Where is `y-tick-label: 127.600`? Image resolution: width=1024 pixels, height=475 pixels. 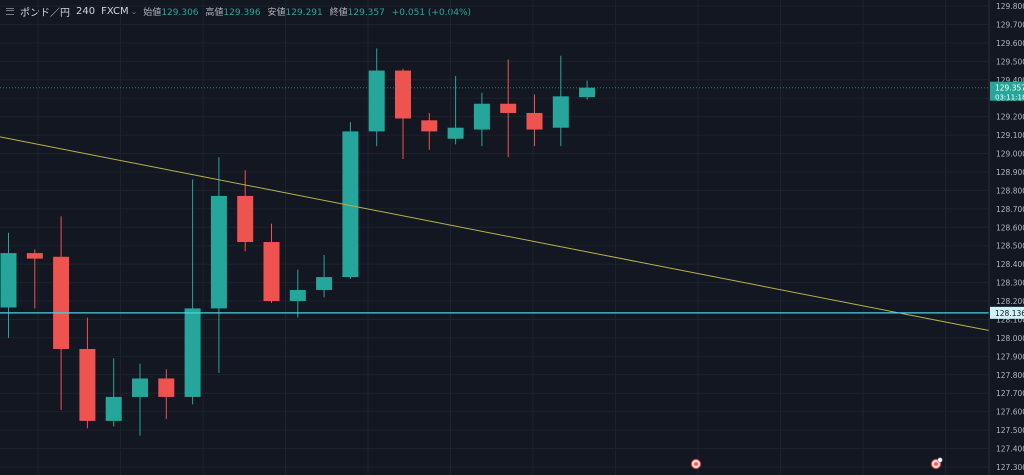 y-tick-label: 127.600 is located at coordinates (1010, 412).